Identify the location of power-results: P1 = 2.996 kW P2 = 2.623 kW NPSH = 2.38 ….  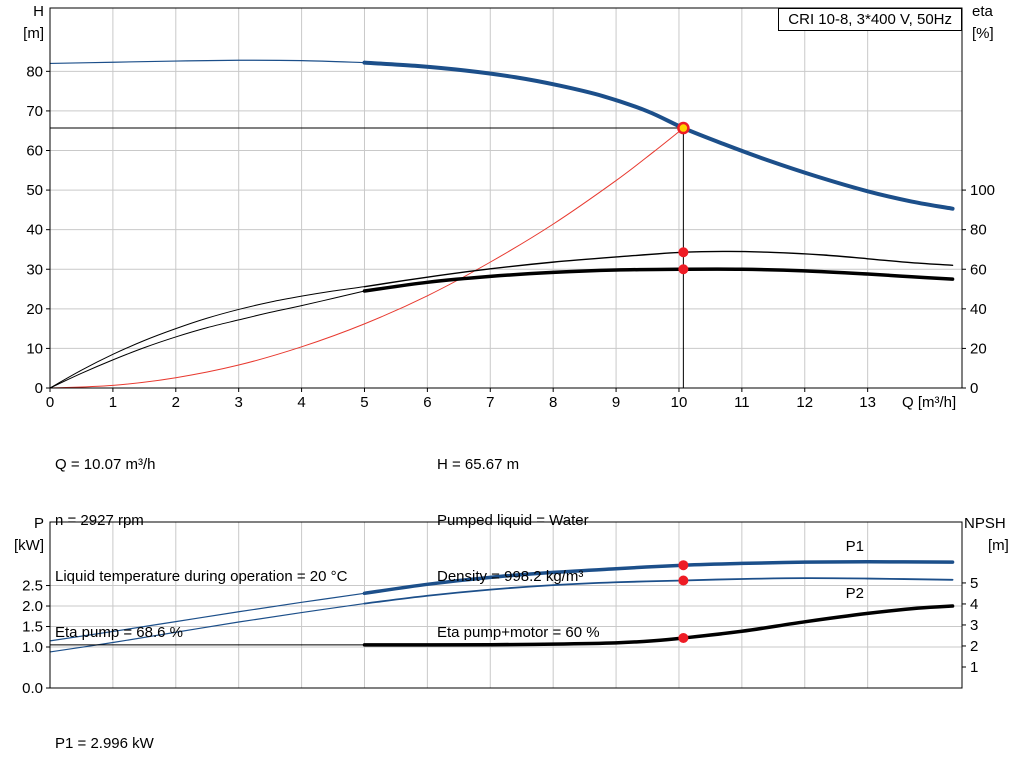
(107, 740).